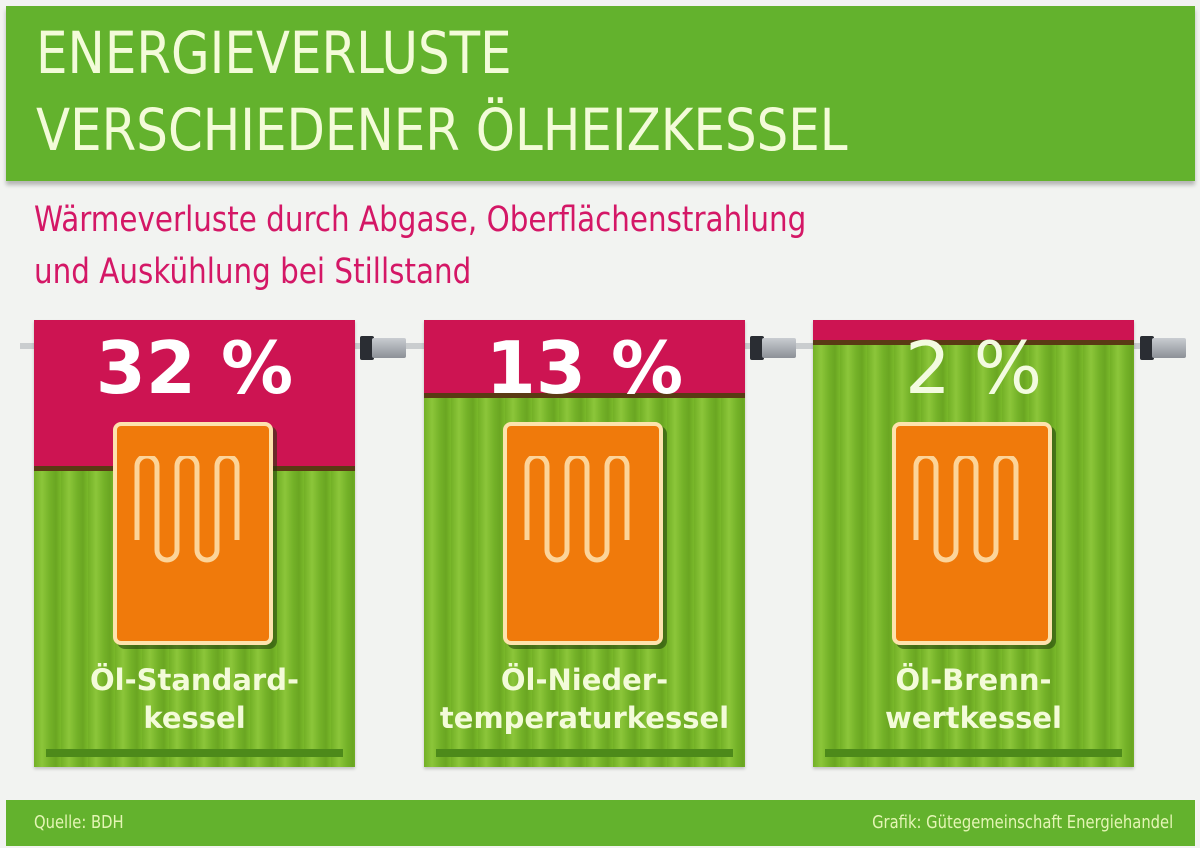 Image resolution: width=1200 pixels, height=848 pixels. I want to click on loss-value: 13 %, so click(584, 368).